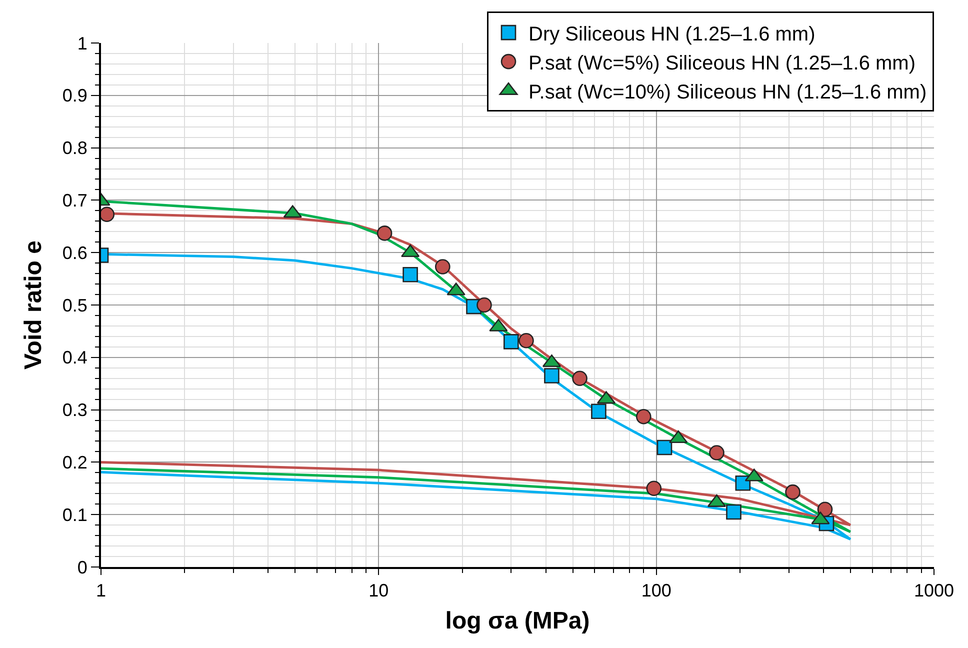 Image resolution: width=968 pixels, height=648 pixels. I want to click on y-tick-label: 0.4, so click(75, 358).